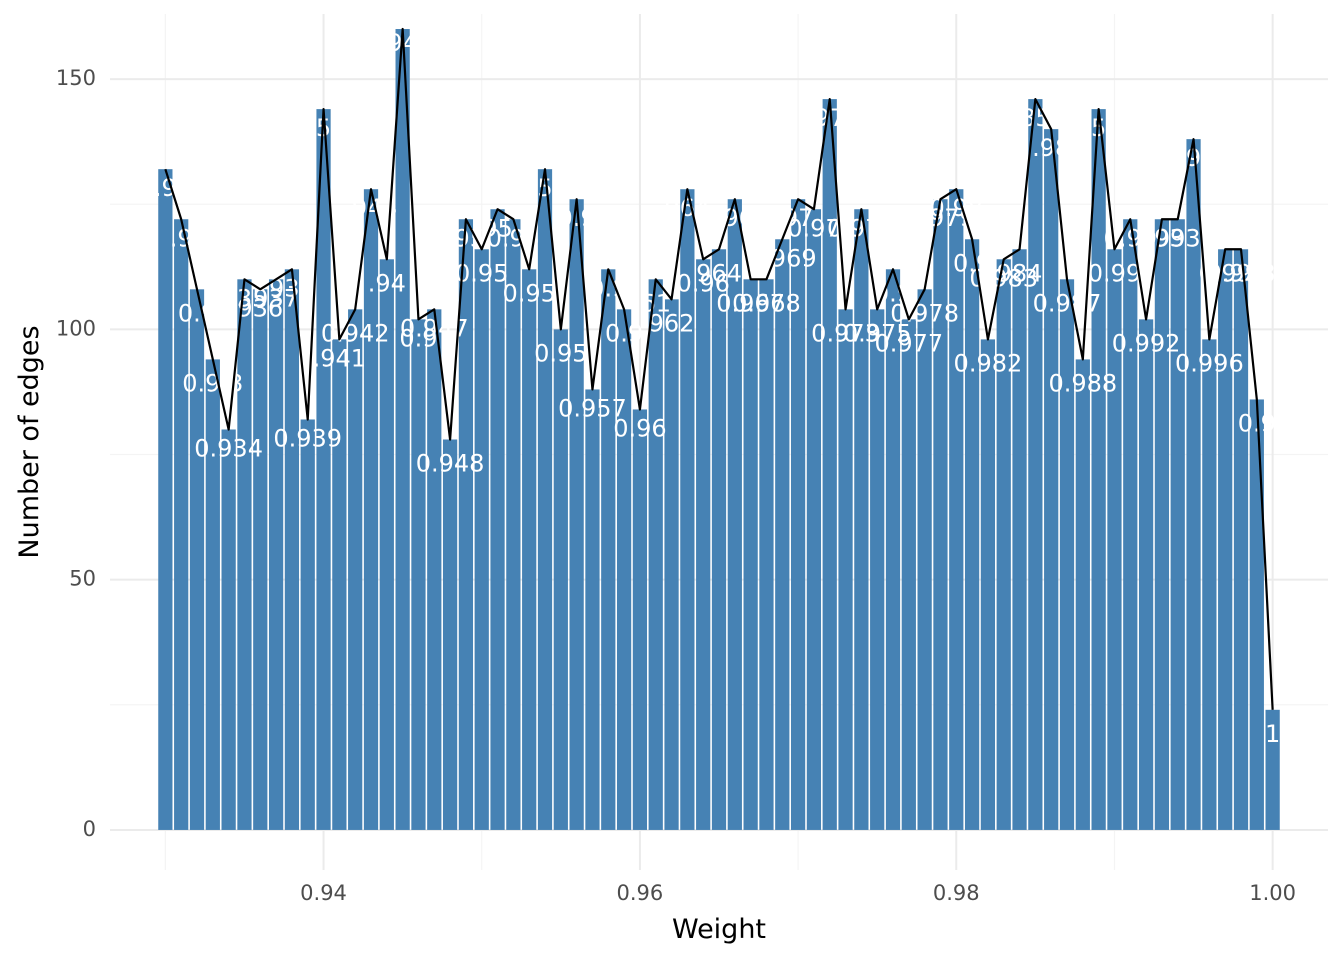 Image resolution: width=1344 pixels, height=960 pixels. What do you see at coordinates (750, 303) in the screenshot?
I see `bar-label: 0.967` at bounding box center [750, 303].